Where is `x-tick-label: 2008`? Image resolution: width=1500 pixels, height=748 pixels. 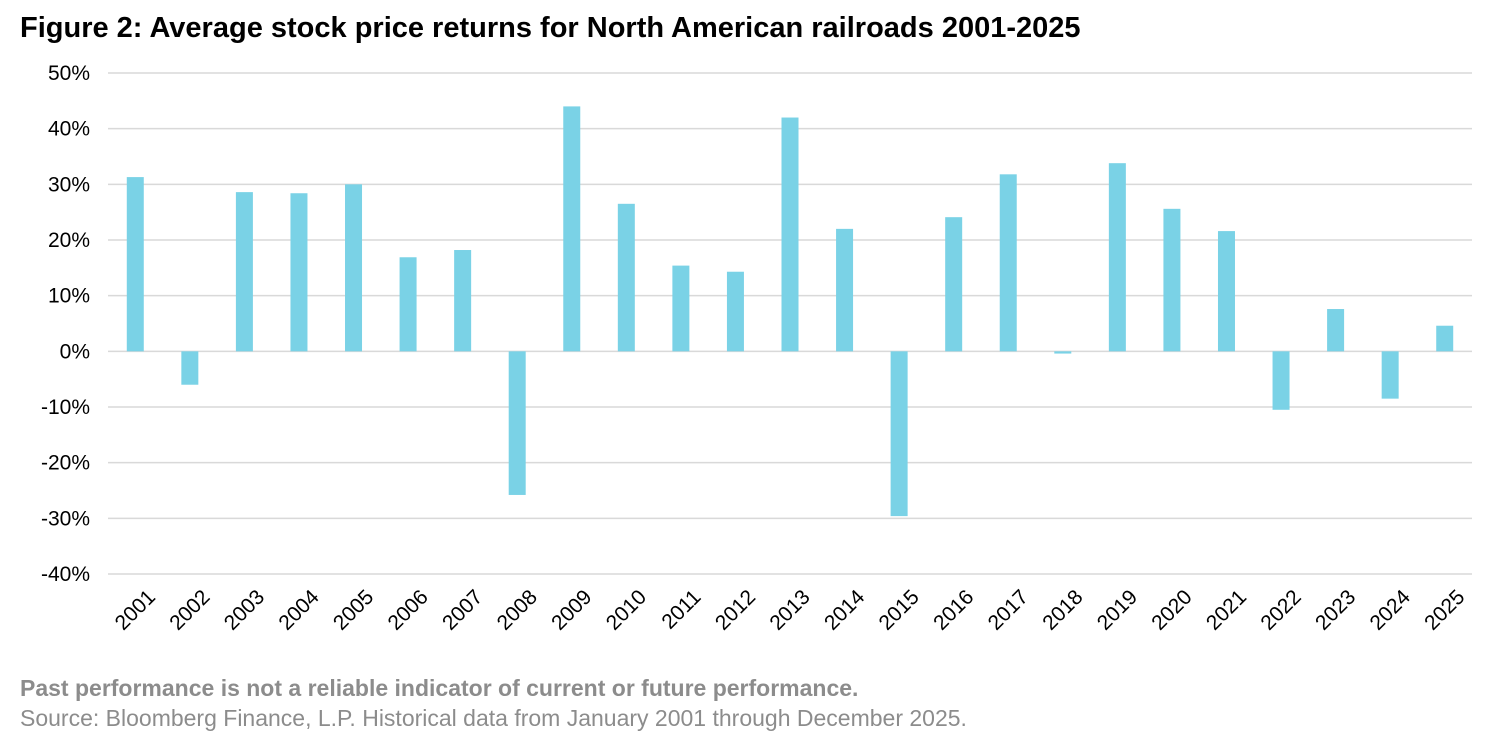 x-tick-label: 2008 is located at coordinates (517, 609).